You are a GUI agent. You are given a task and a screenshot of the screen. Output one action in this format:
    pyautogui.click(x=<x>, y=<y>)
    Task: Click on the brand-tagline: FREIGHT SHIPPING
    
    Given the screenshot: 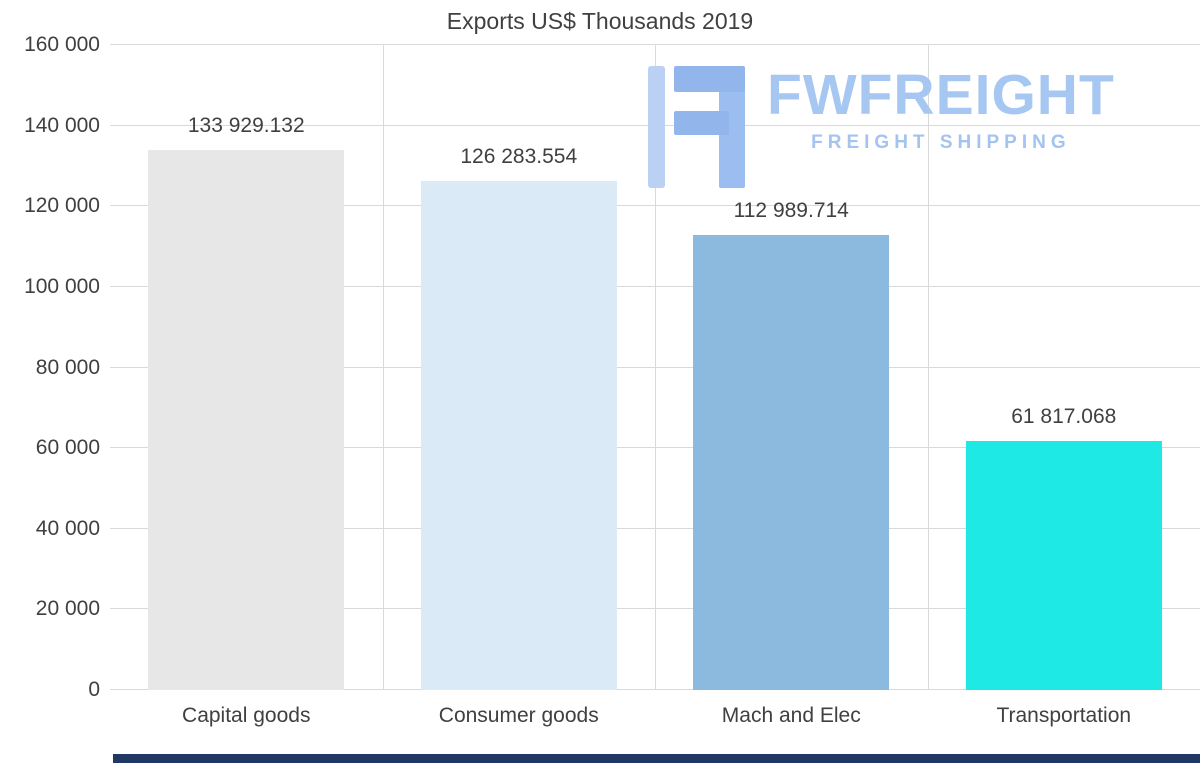 What is the action you would take?
    pyautogui.click(x=941, y=142)
    